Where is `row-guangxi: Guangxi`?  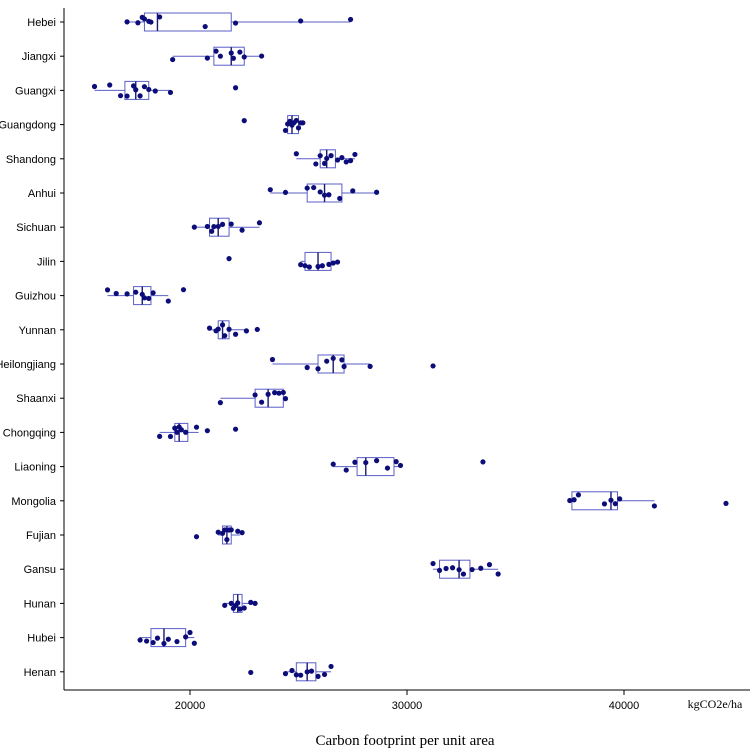 row-guangxi: Guangxi is located at coordinates (127, 90).